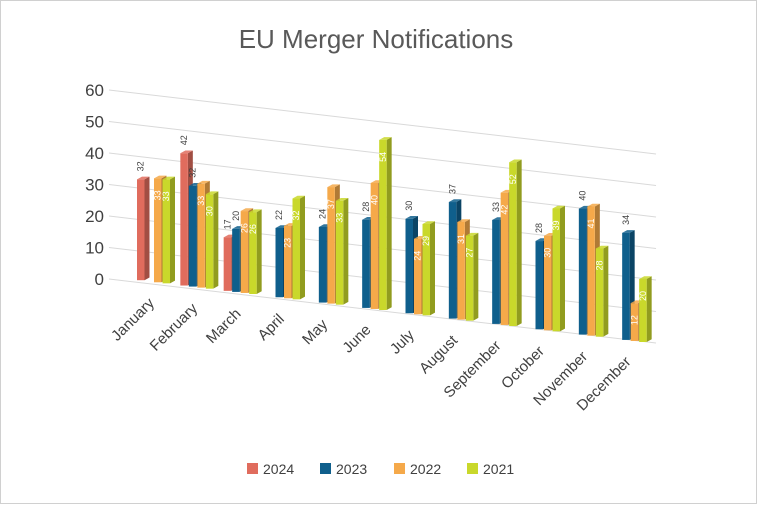 The image size is (757, 505). Describe the element at coordinates (602, 291) in the screenshot. I see `bar-2021-november` at that location.